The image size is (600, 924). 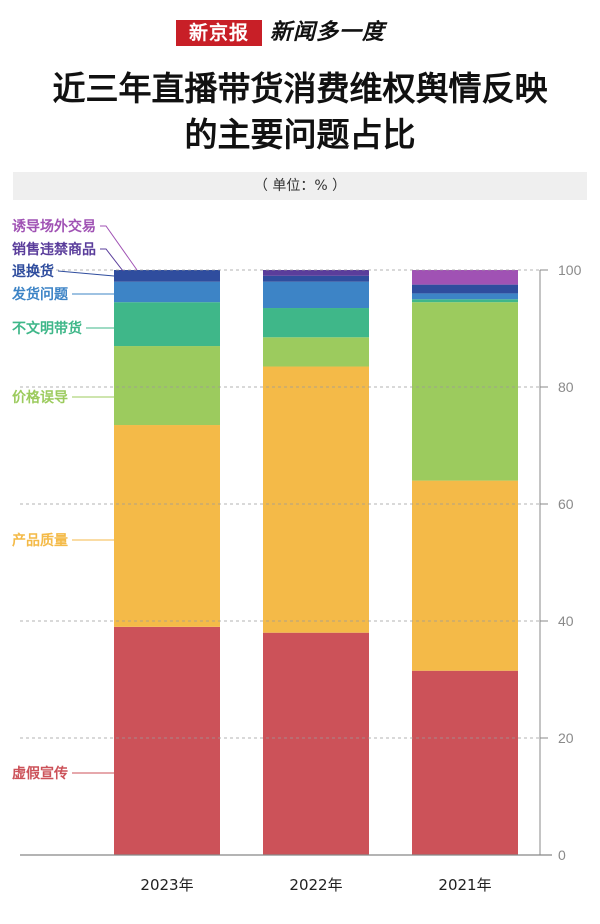 I want to click on legend-label: 价格误导, so click(x=40, y=397).